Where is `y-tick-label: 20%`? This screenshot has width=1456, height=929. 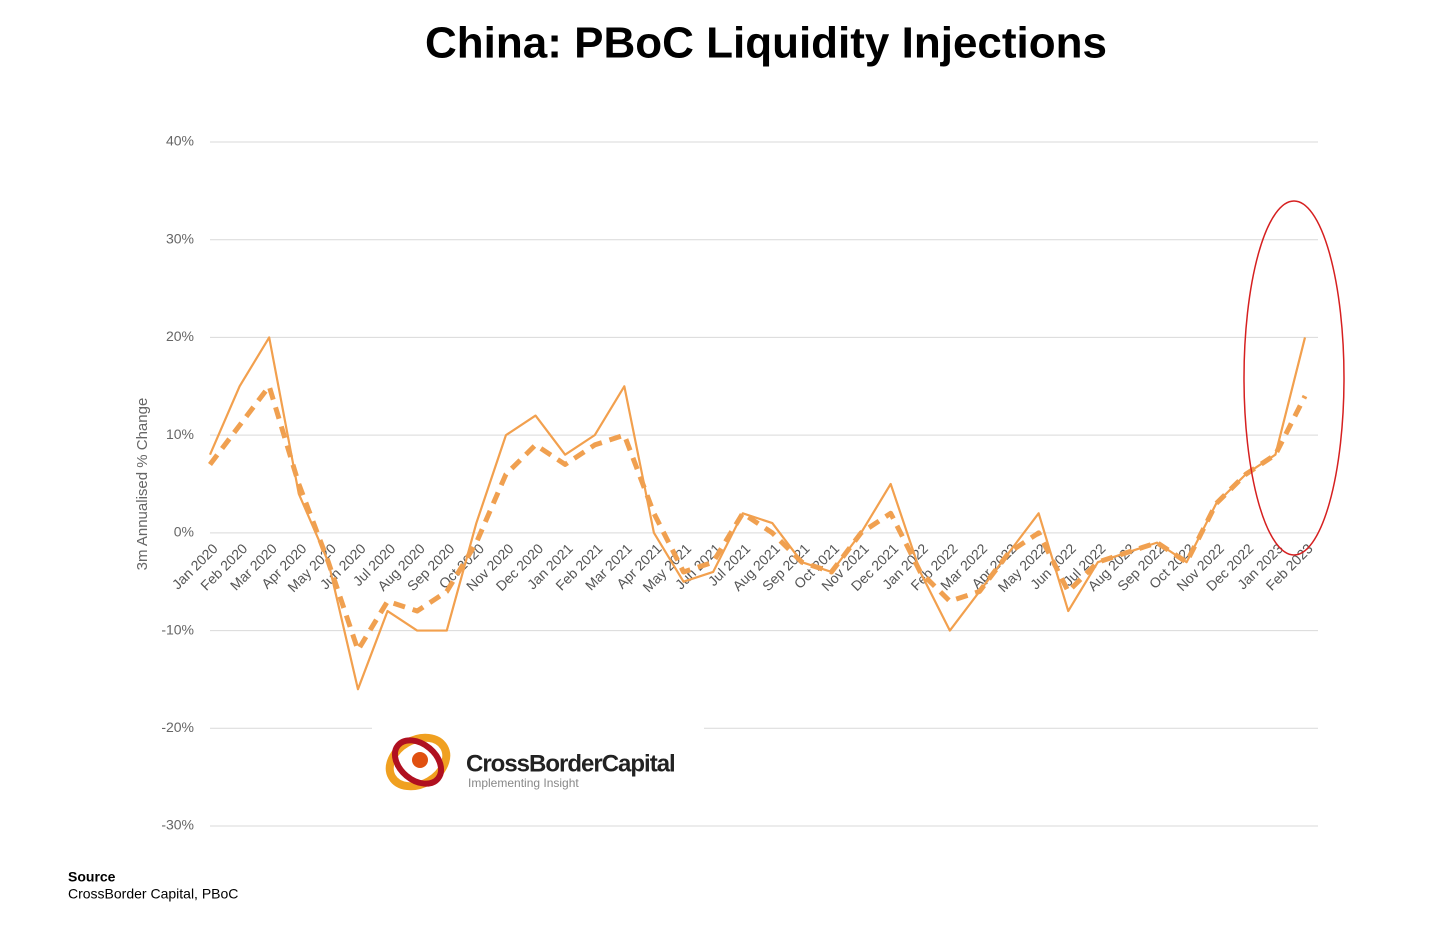
y-tick-label: 20% is located at coordinates (180, 336).